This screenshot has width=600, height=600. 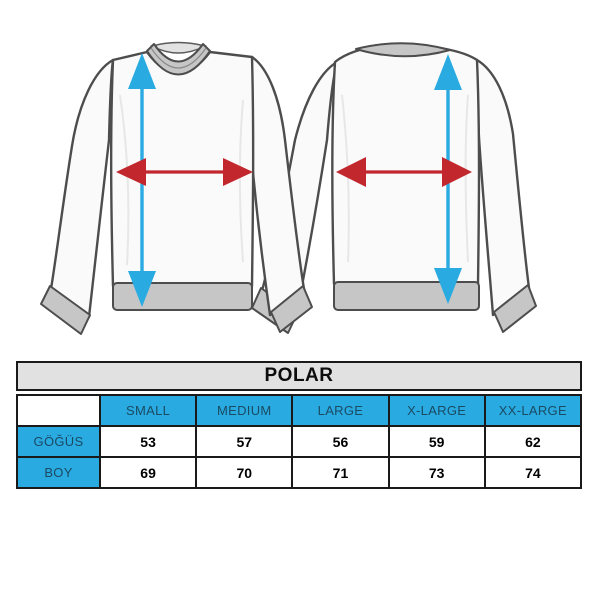 I want to click on front-fold-right, so click(x=241, y=181).